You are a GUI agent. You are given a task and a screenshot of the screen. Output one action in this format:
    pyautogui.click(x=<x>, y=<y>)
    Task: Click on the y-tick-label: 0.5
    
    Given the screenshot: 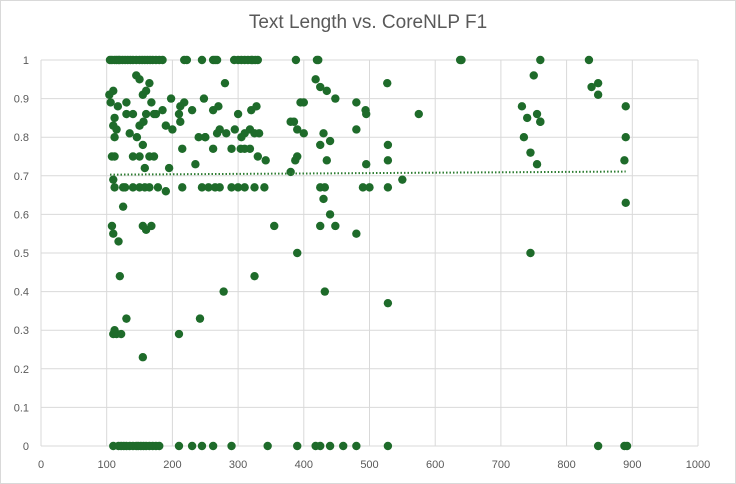 What is the action you would take?
    pyautogui.click(x=21, y=254)
    